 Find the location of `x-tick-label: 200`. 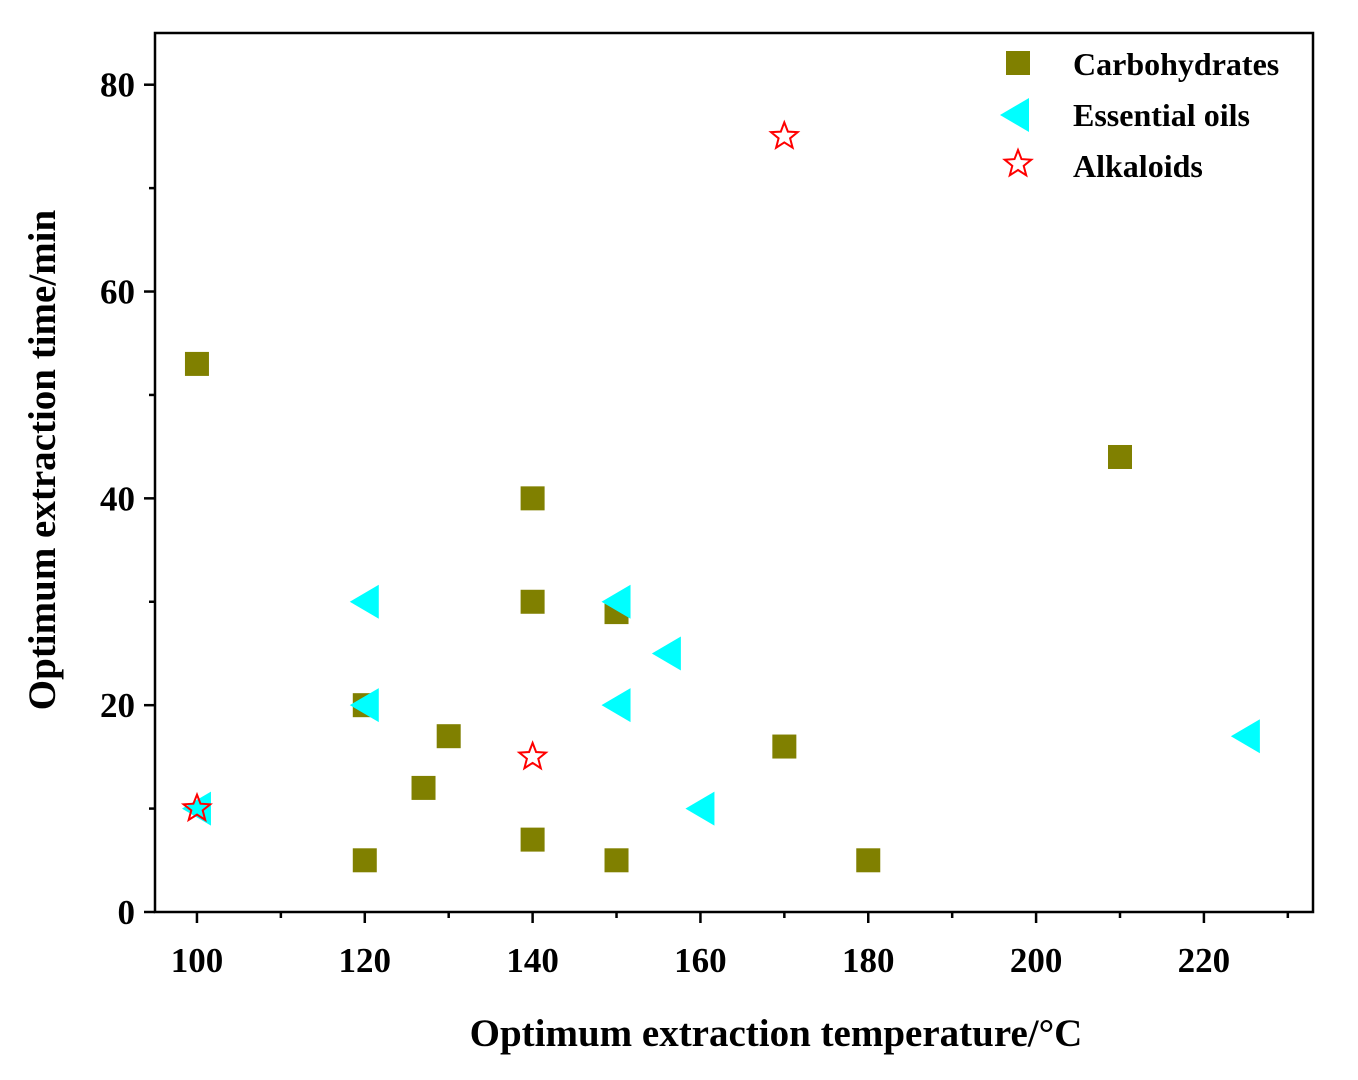

x-tick-label: 200 is located at coordinates (1036, 960).